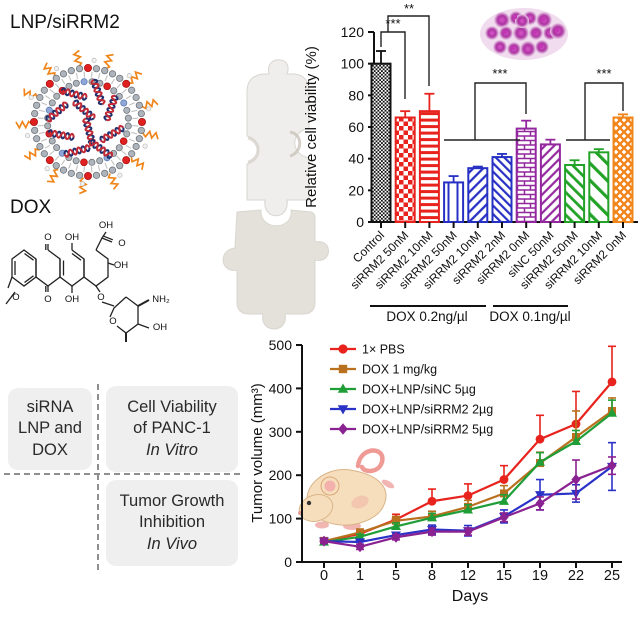 This screenshot has height=617, width=640. Describe the element at coordinates (540, 576) in the screenshot. I see `svg-text: 19` at that location.